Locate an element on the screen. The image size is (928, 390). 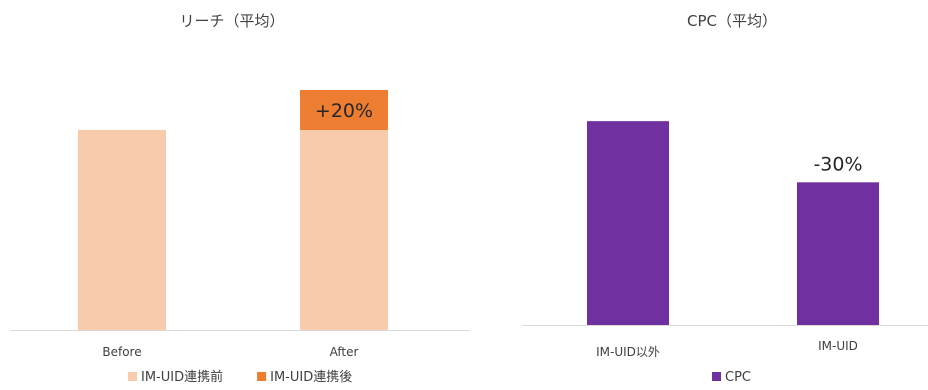
legend-label: IM-UID連携後 is located at coordinates (311, 377).